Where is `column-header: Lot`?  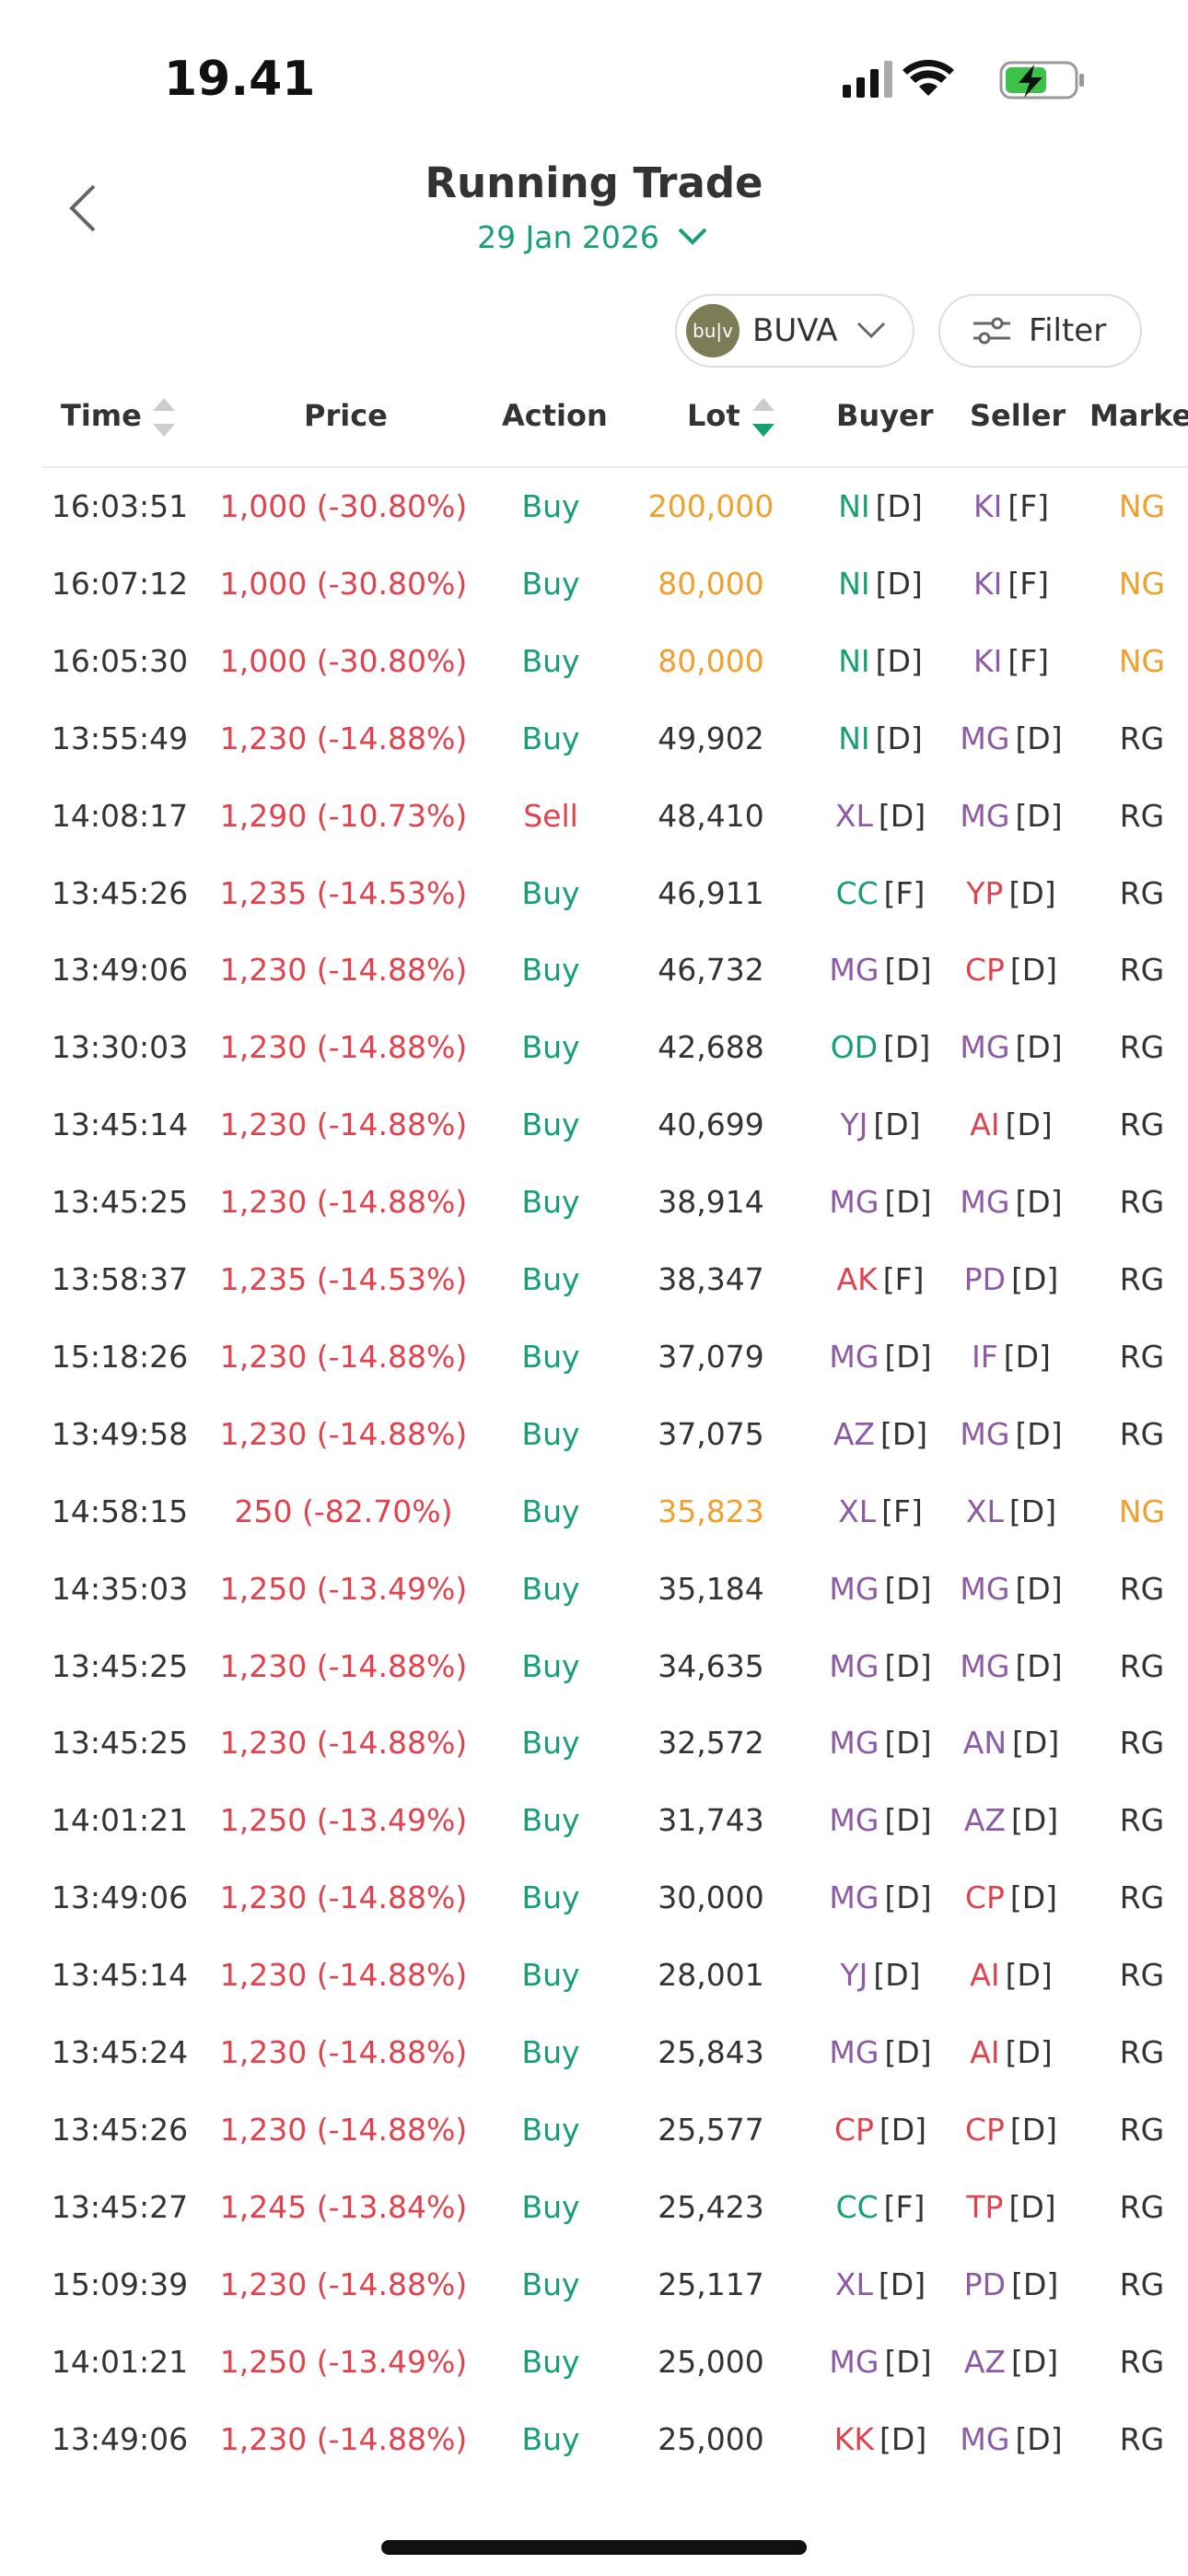
column-header: Lot is located at coordinates (713, 415).